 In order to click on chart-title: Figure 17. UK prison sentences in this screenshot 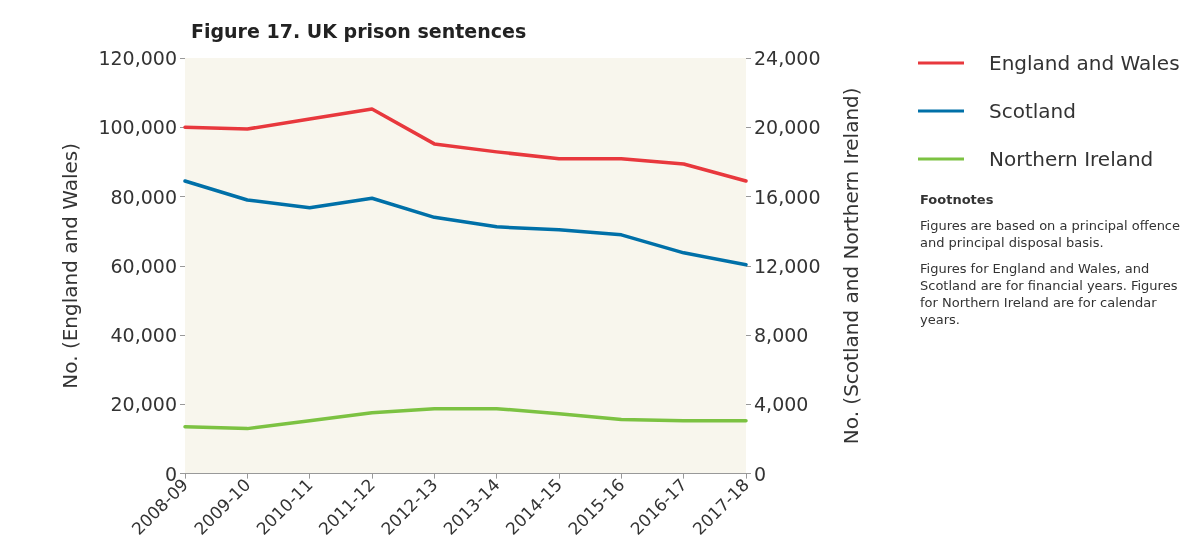, I will do `click(359, 30)`.